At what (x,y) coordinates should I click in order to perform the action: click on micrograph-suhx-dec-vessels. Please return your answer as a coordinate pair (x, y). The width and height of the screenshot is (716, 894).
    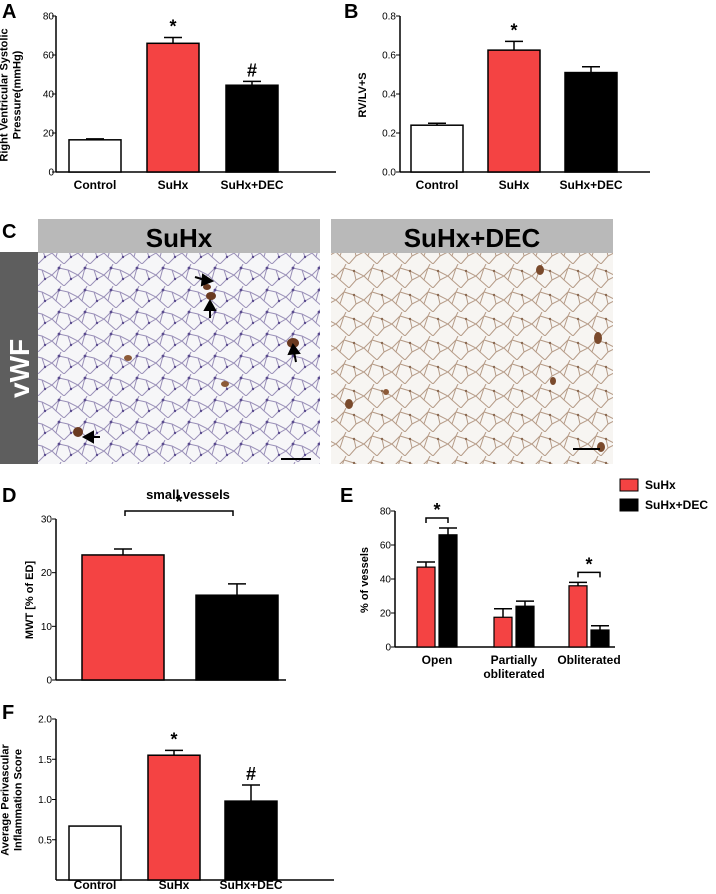
    Looking at the image, I should click on (475, 358).